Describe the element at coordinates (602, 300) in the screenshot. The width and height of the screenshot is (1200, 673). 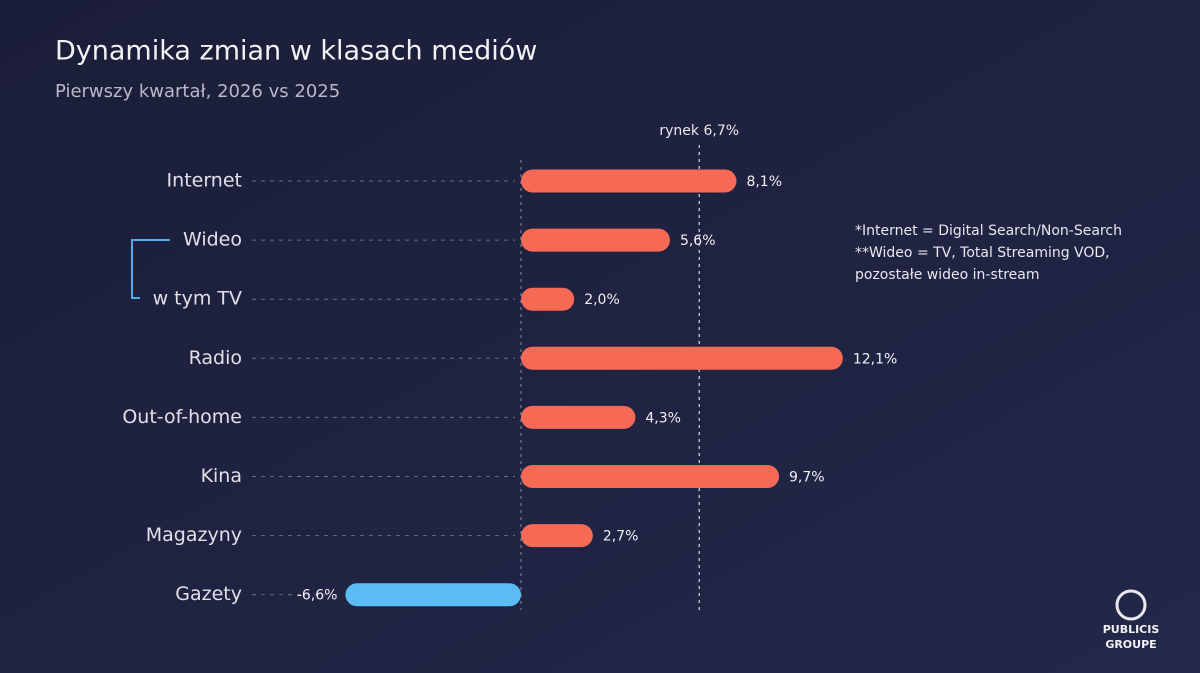
I see `value-label: 2,0%` at that location.